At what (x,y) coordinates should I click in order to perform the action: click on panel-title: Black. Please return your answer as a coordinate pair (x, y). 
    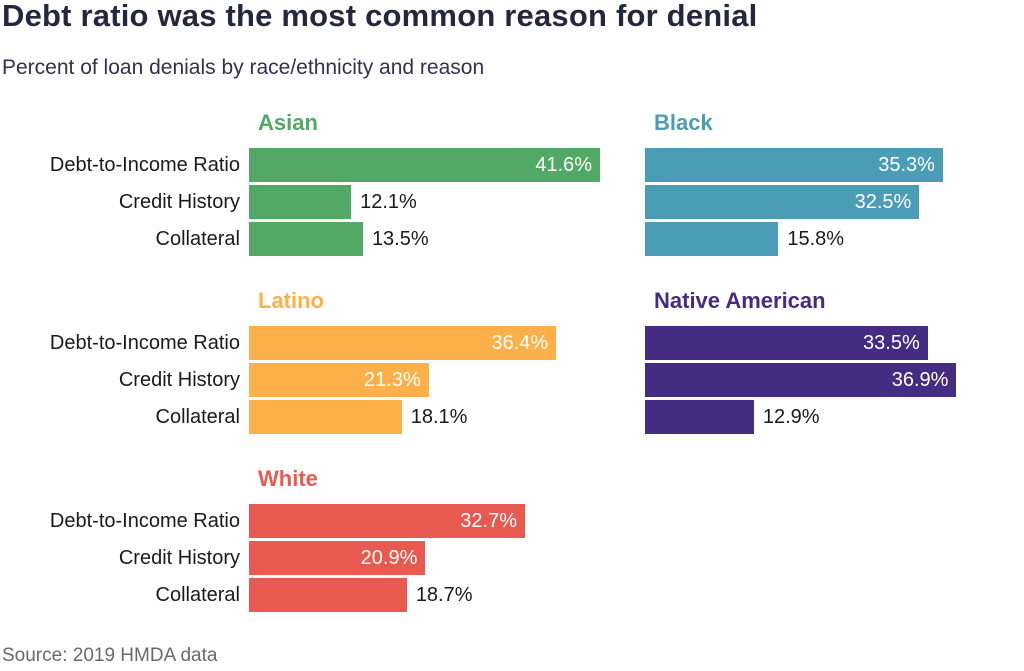
    Looking at the image, I should click on (683, 122).